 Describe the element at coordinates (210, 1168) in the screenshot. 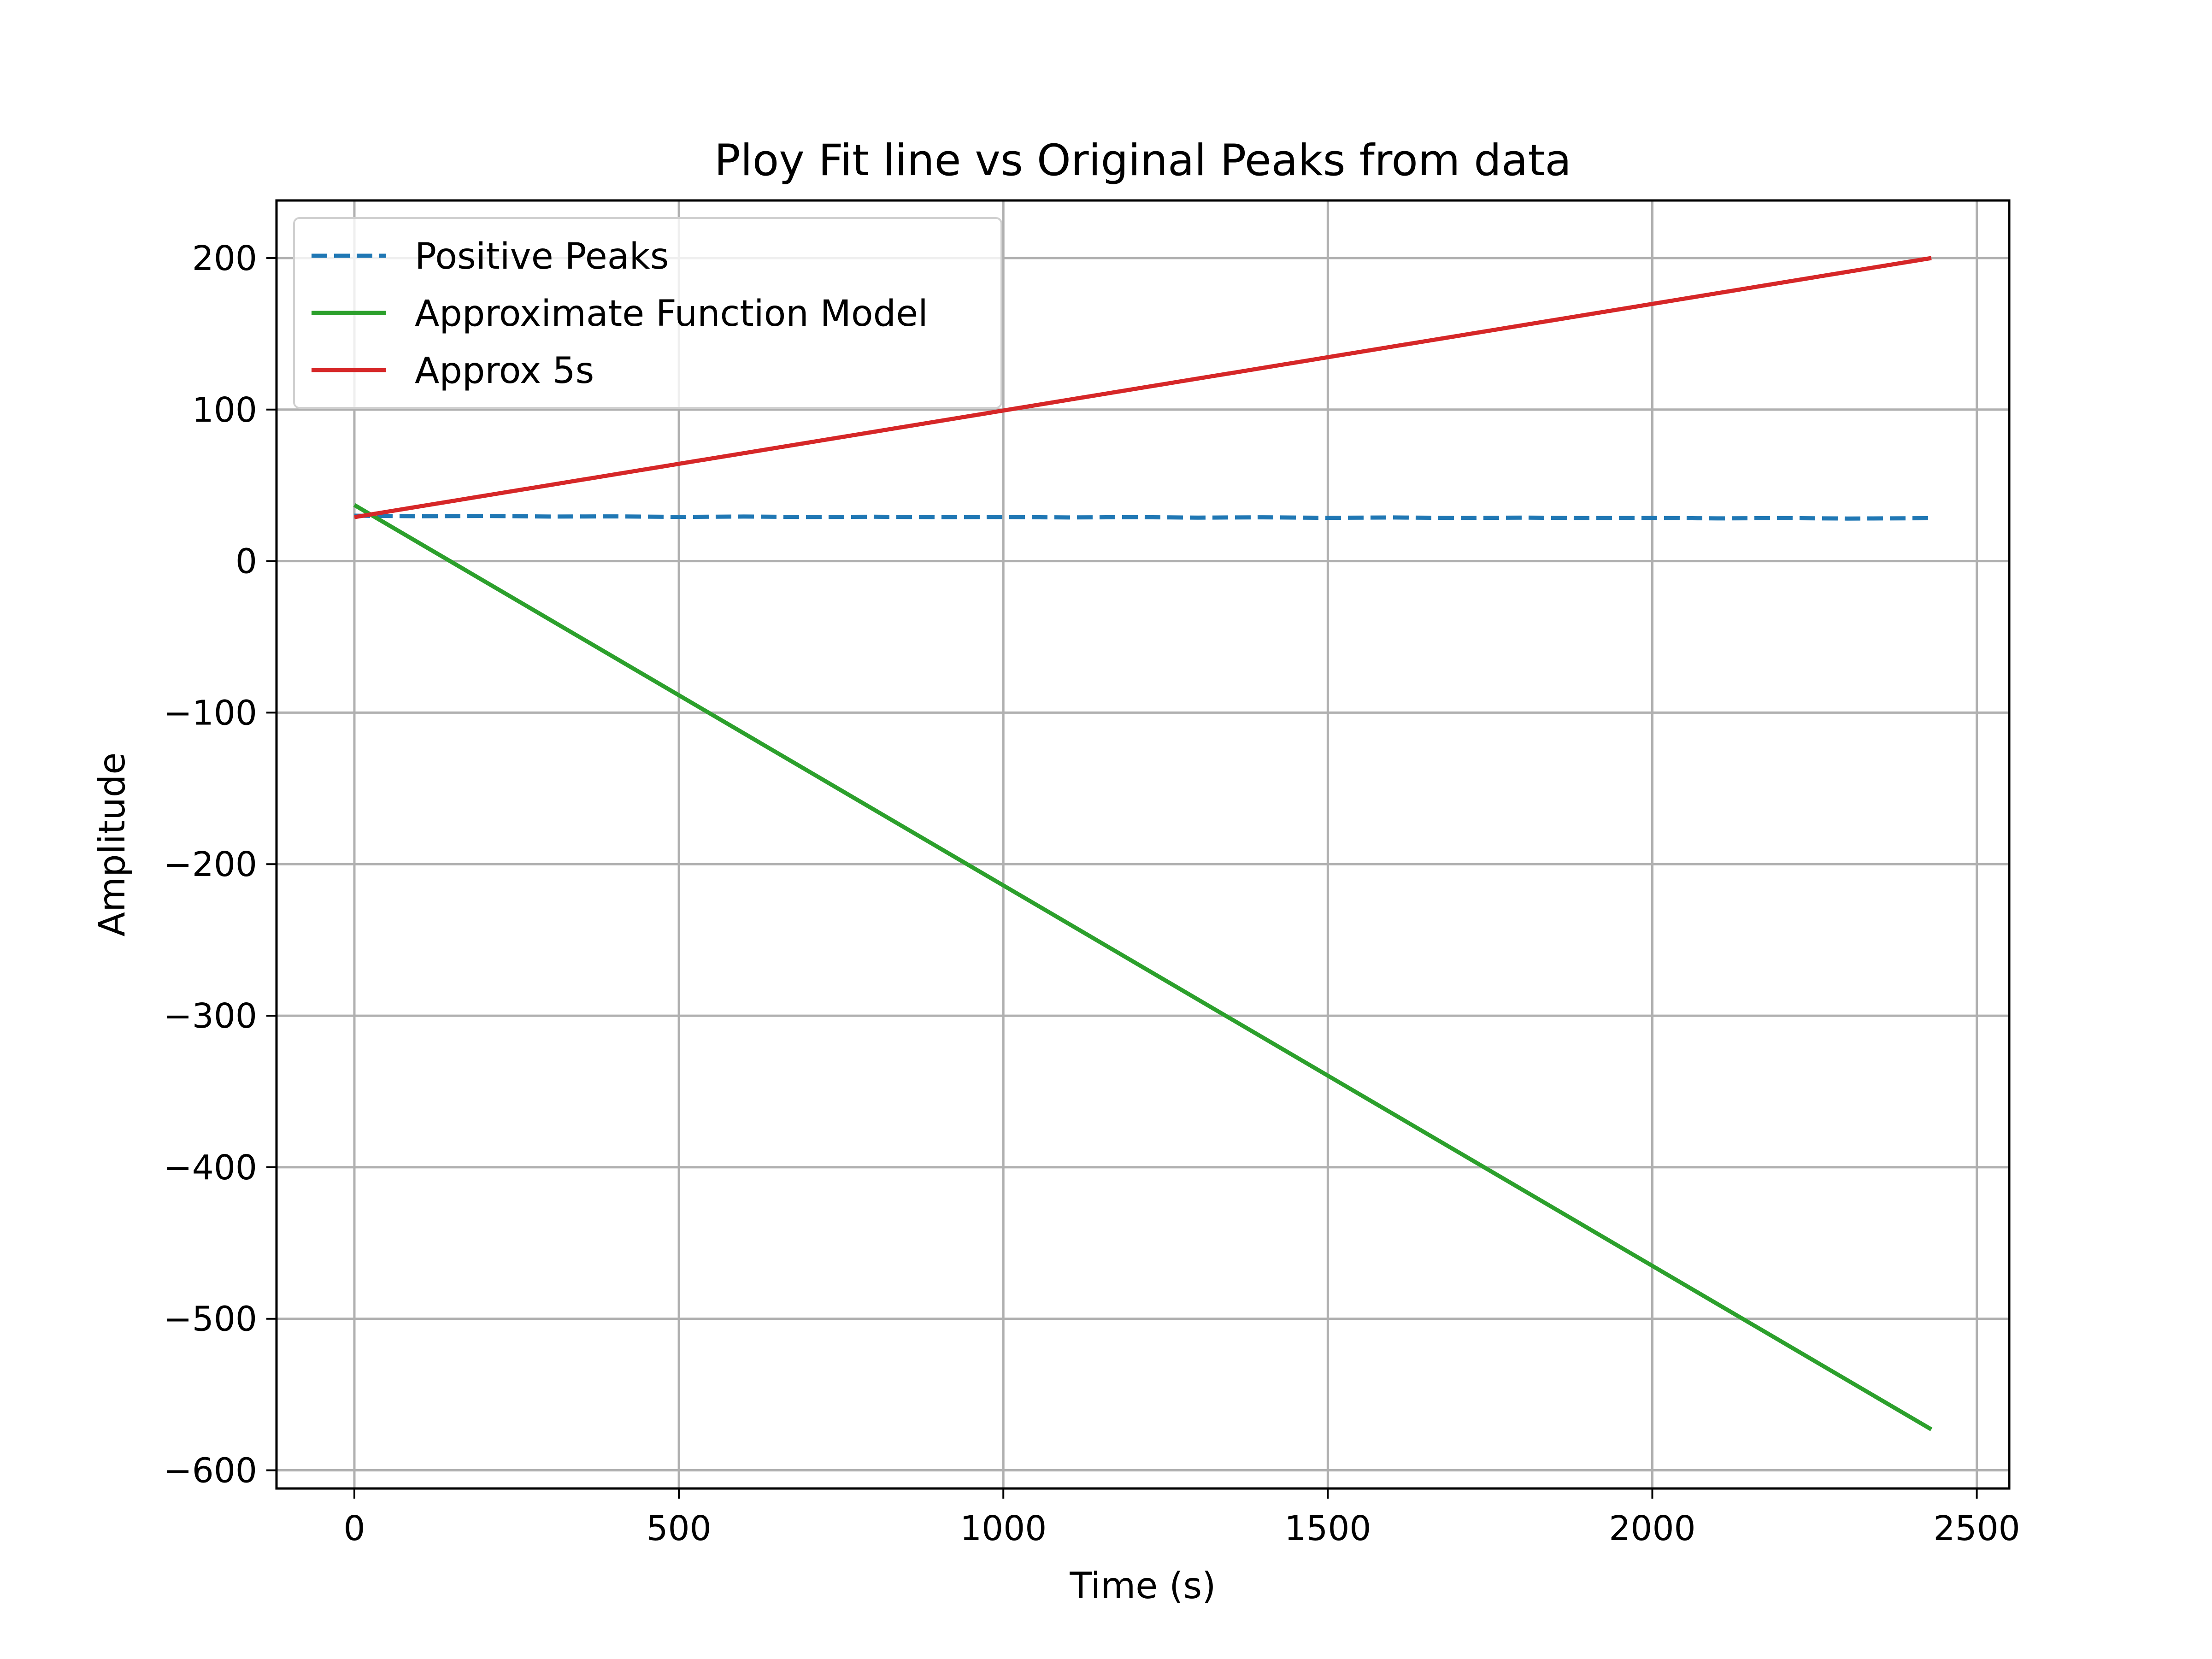

I see `y-tick-label: −400` at that location.